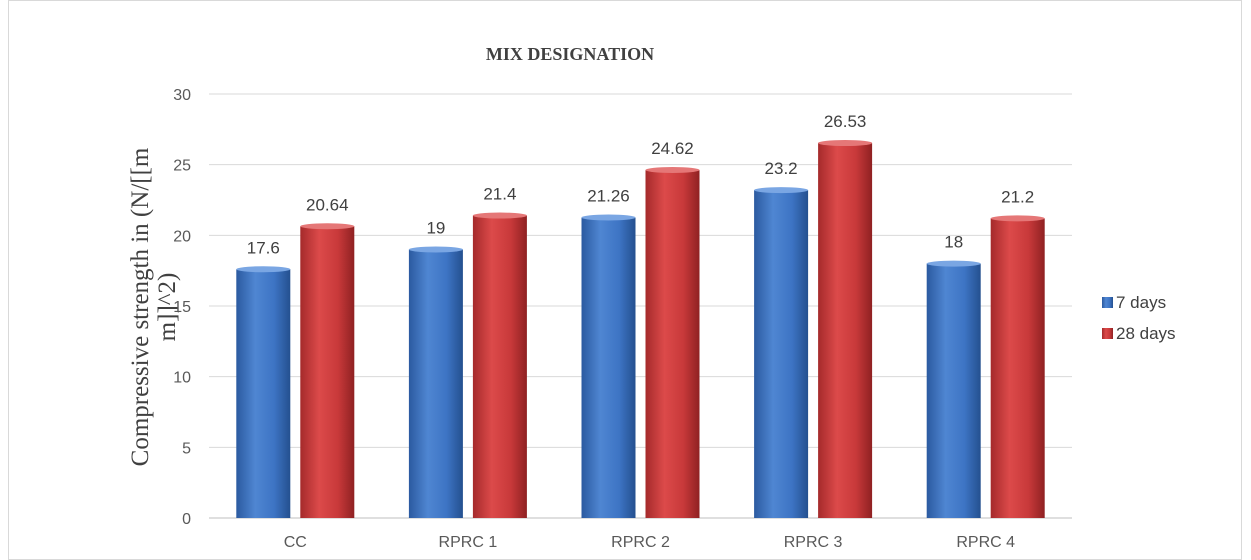  I want to click on y-axis-label: Compressive strength in (N/[[m m]]^2), so click(154, 306).